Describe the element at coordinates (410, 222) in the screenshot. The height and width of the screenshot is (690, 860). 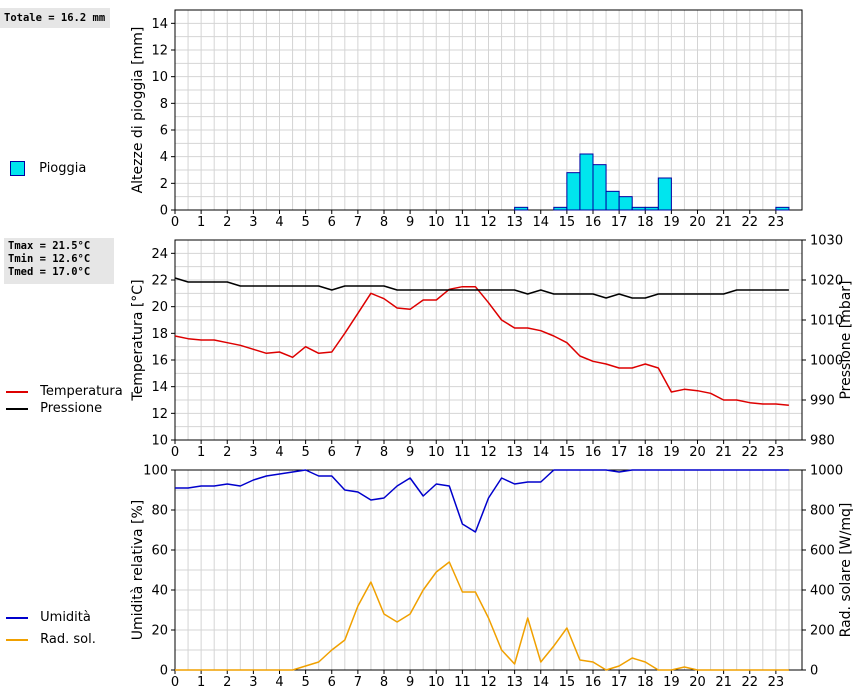
I see `rain-x-tick-label: 9` at that location.